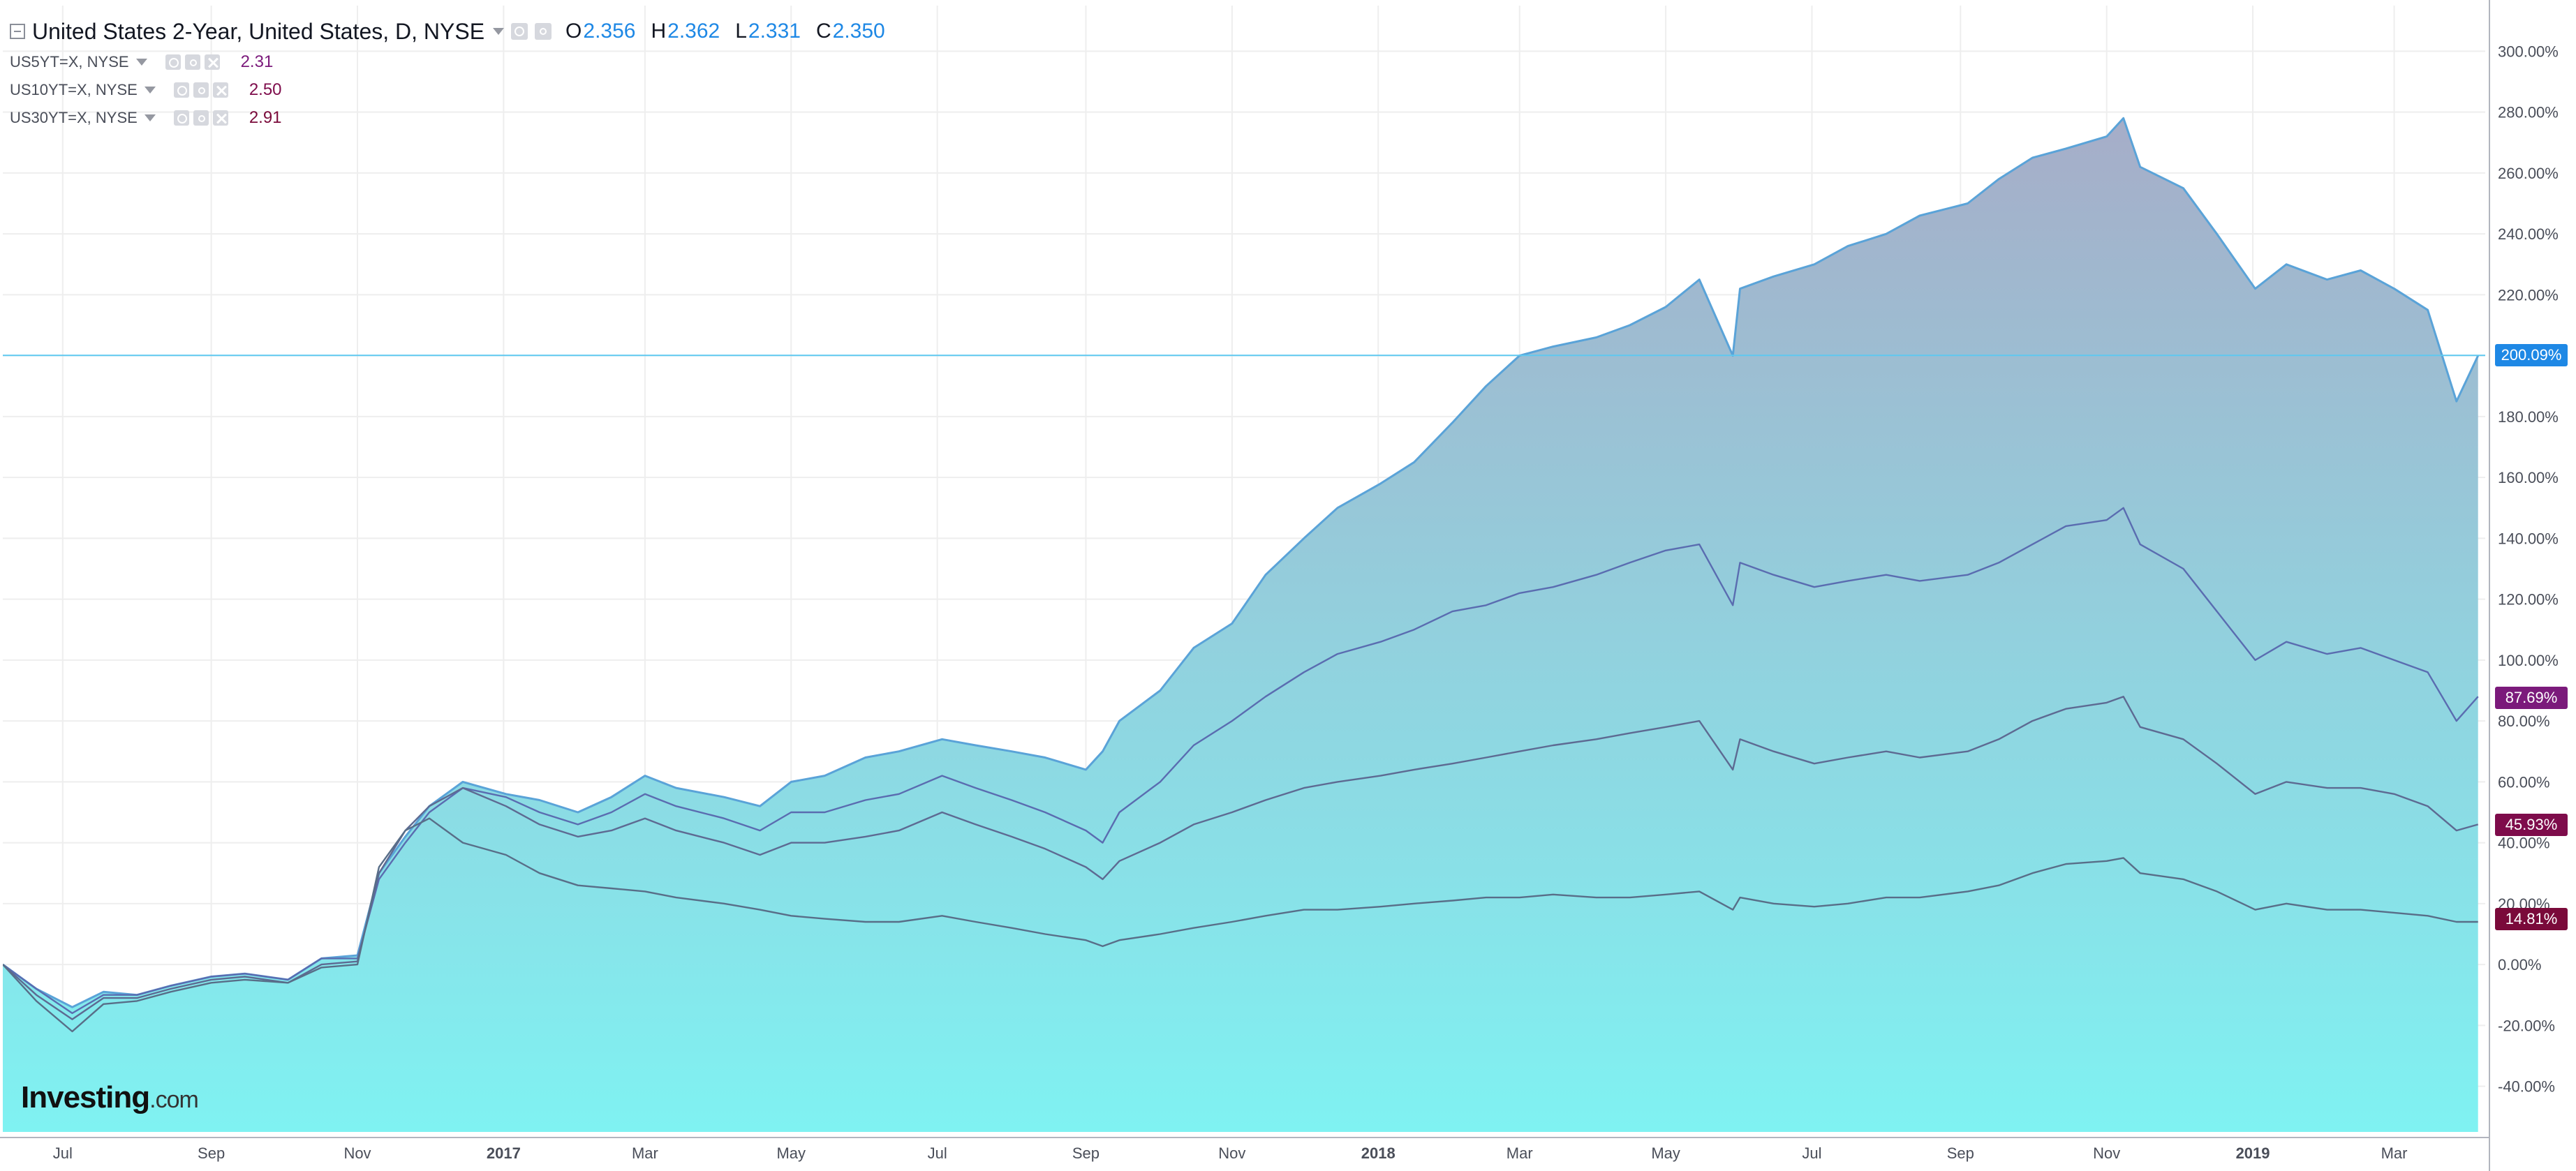 This screenshot has height=1171, width=2576. What do you see at coordinates (2528, 417) in the screenshot?
I see `y-tick-label: 180.00%` at bounding box center [2528, 417].